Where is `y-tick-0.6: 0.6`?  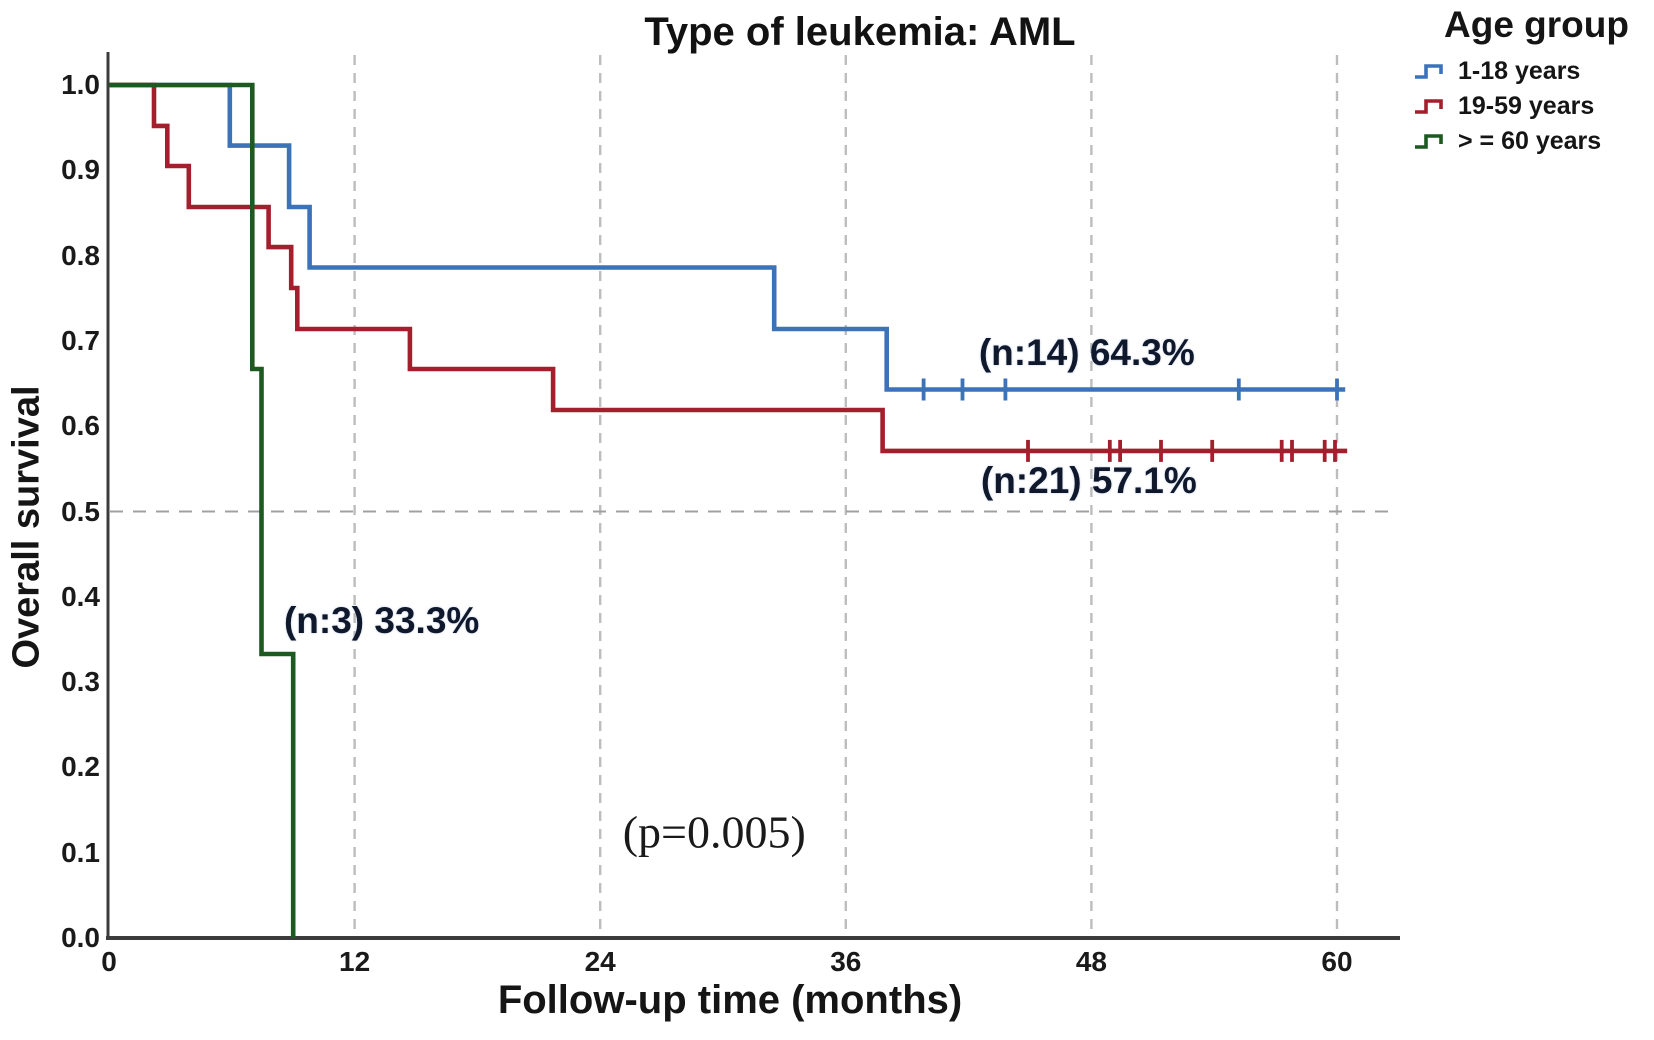
y-tick-0.6: 0.6 is located at coordinates (80, 426).